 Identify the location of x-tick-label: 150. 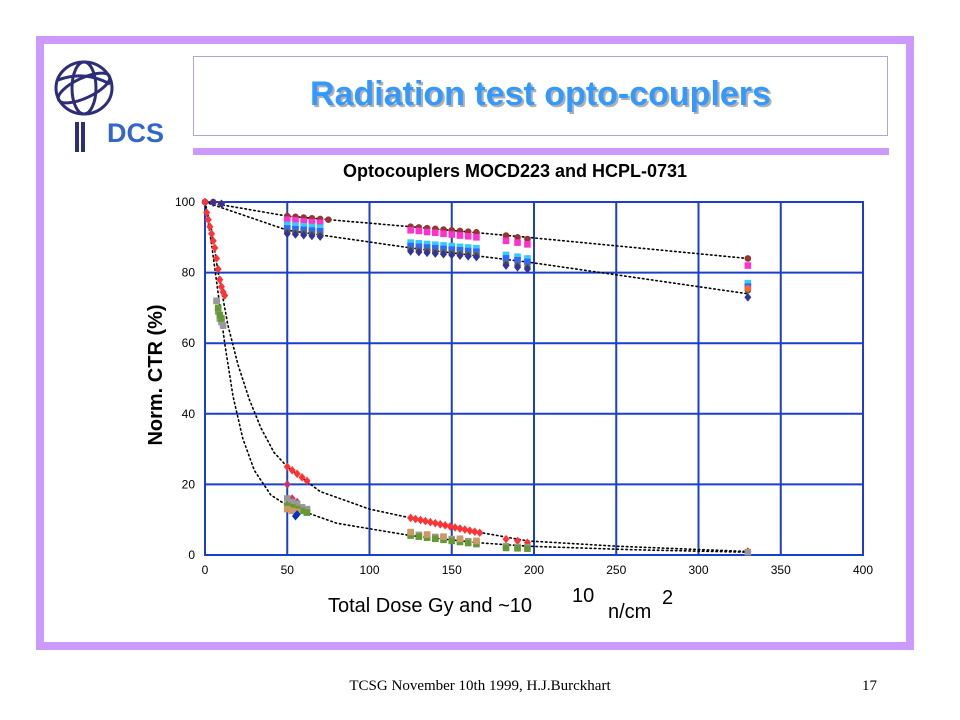
(452, 570).